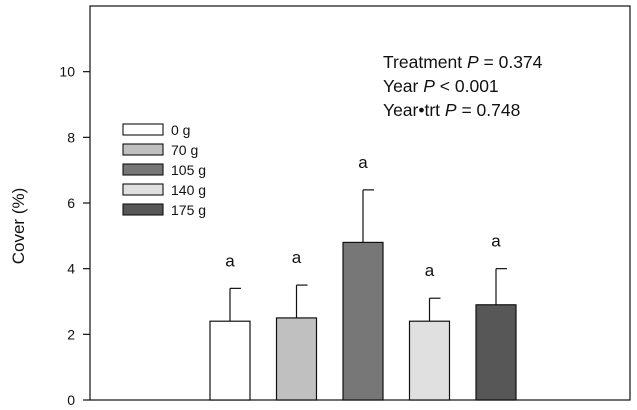 This screenshot has height=410, width=637. Describe the element at coordinates (496, 352) in the screenshot. I see `bar-175g` at that location.